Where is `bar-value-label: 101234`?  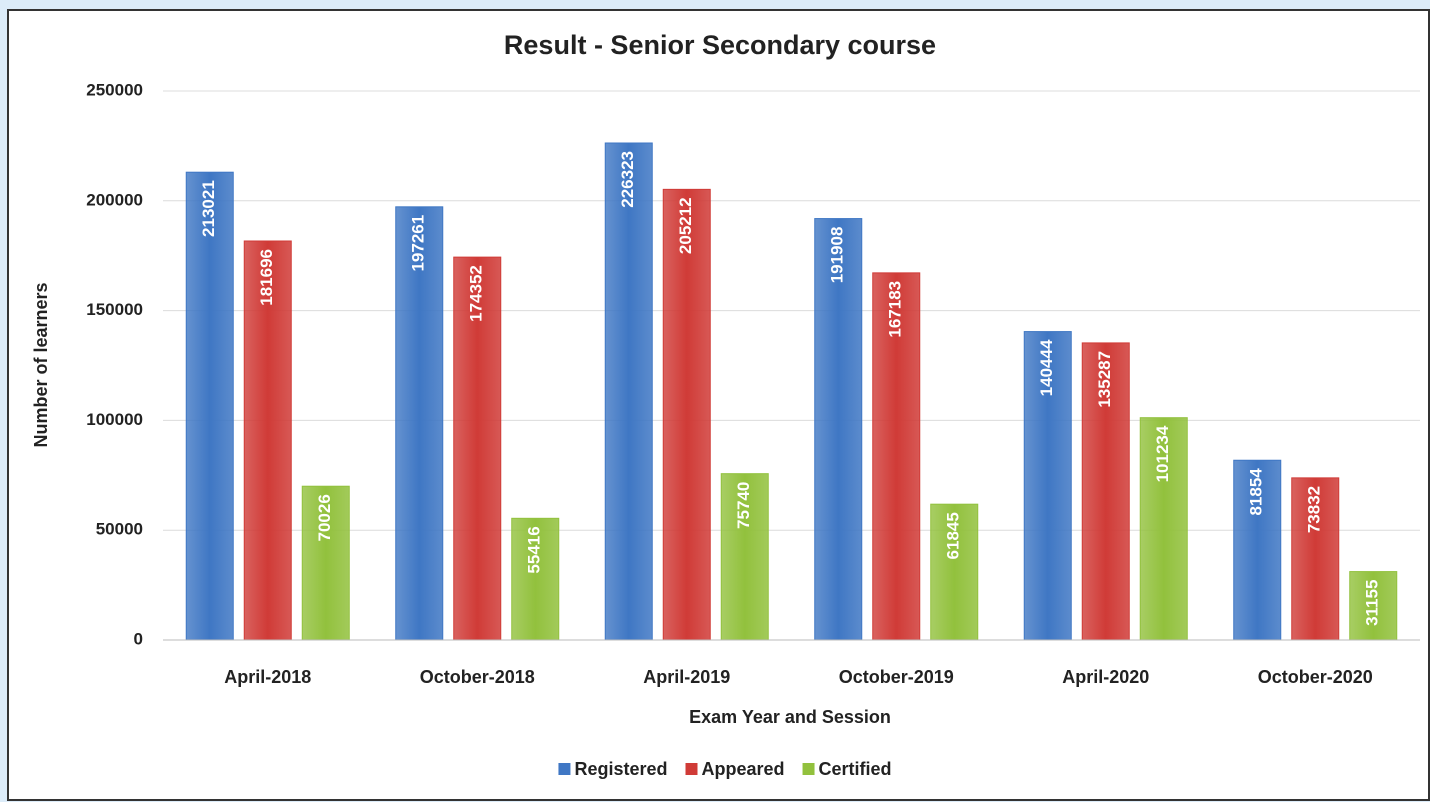
bar-value-label: 101234 is located at coordinates (1162, 453).